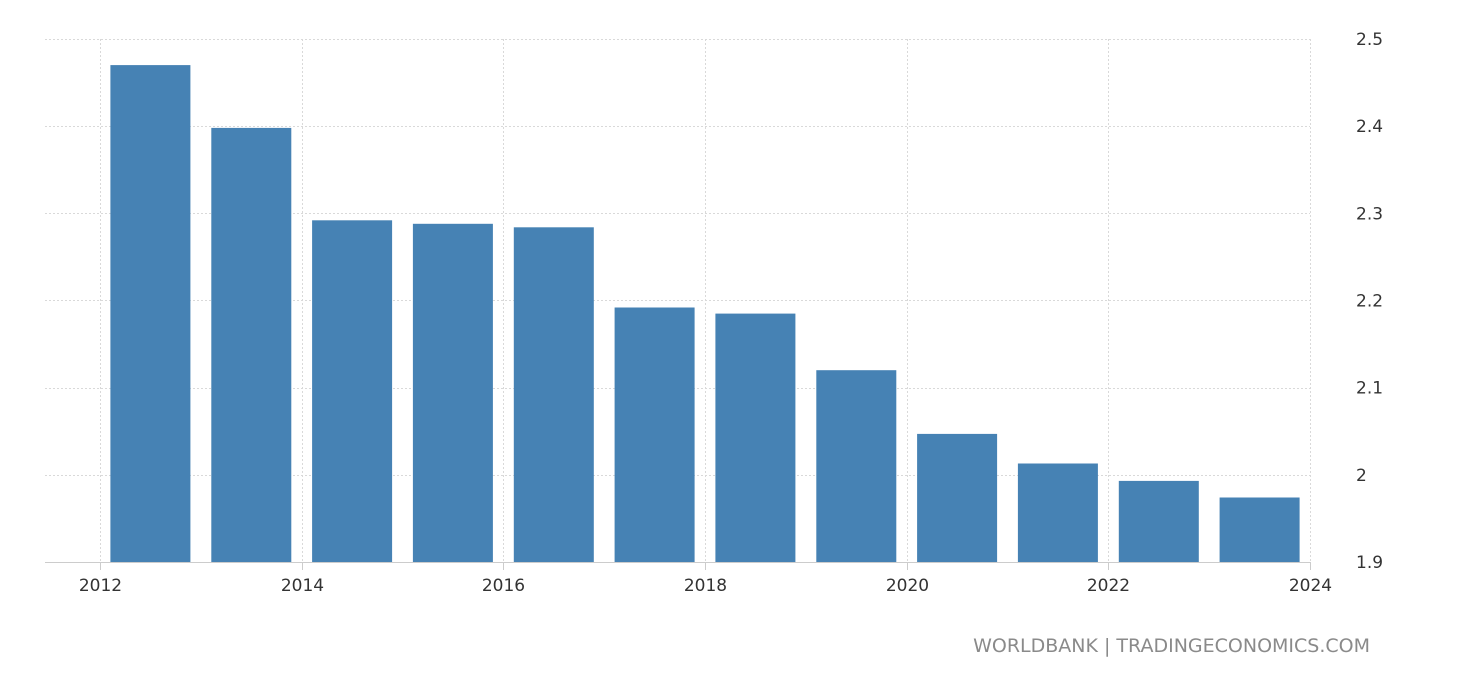  What do you see at coordinates (1369, 563) in the screenshot?
I see `y-tick-label: 1.9` at bounding box center [1369, 563].